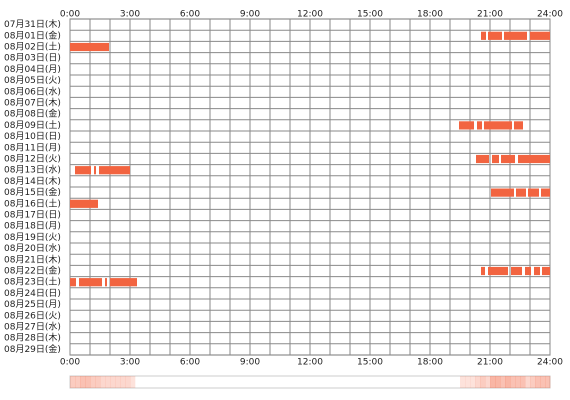 This screenshot has width=570, height=400. Describe the element at coordinates (32, 159) in the screenshot. I see `row-label: 08月12日(火)` at that location.